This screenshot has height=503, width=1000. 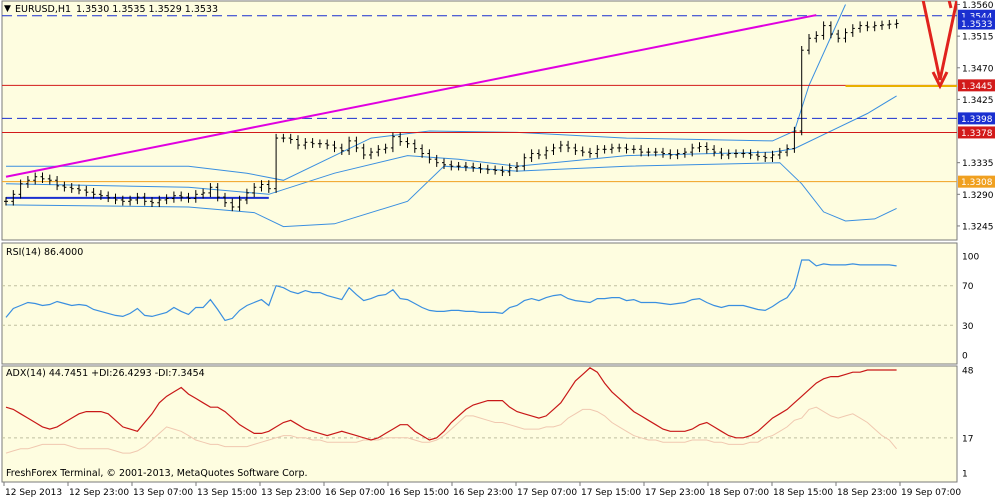 What do you see at coordinates (970, 258) in the screenshot?
I see `rsi-axis-label: 100` at bounding box center [970, 258].